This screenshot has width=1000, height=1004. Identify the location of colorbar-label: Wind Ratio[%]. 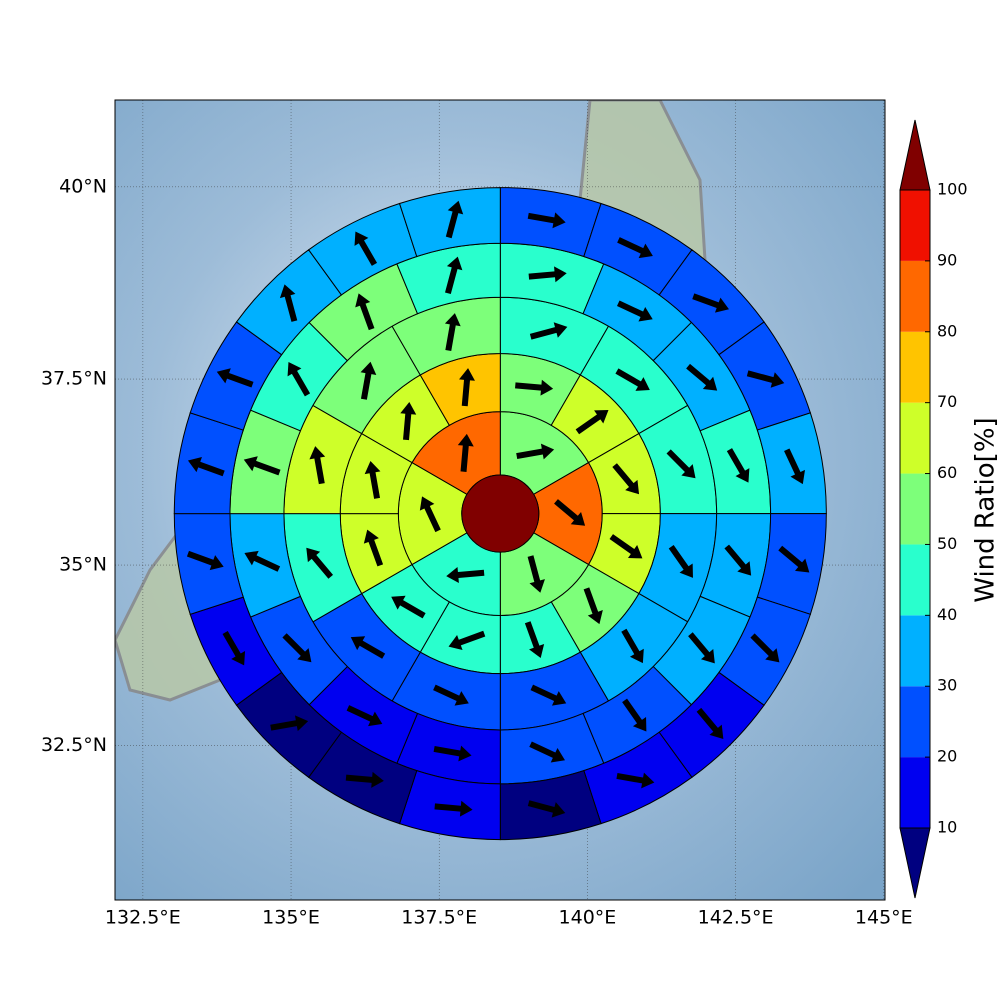
(985, 509).